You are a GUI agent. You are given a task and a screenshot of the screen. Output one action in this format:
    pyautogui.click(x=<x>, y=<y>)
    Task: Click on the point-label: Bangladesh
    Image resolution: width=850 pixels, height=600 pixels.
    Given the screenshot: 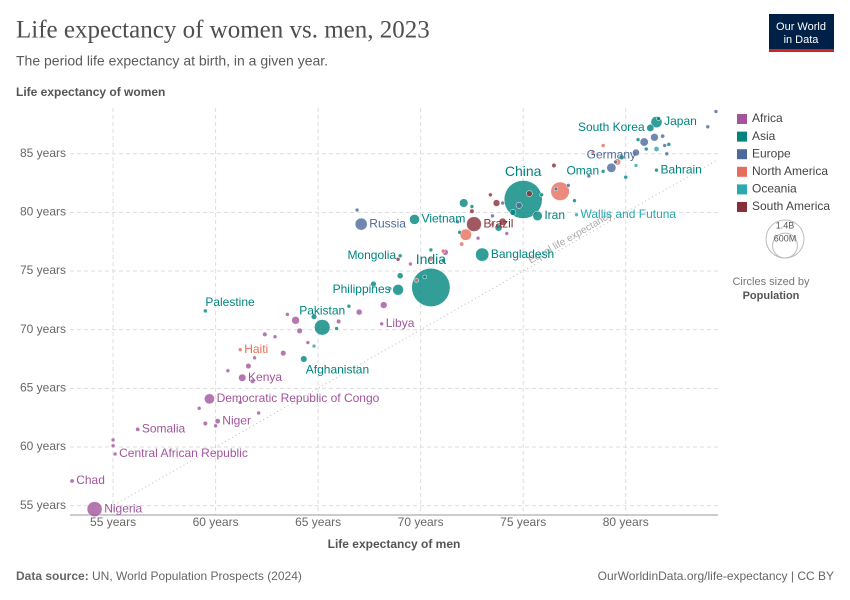 What is the action you would take?
    pyautogui.click(x=522, y=254)
    